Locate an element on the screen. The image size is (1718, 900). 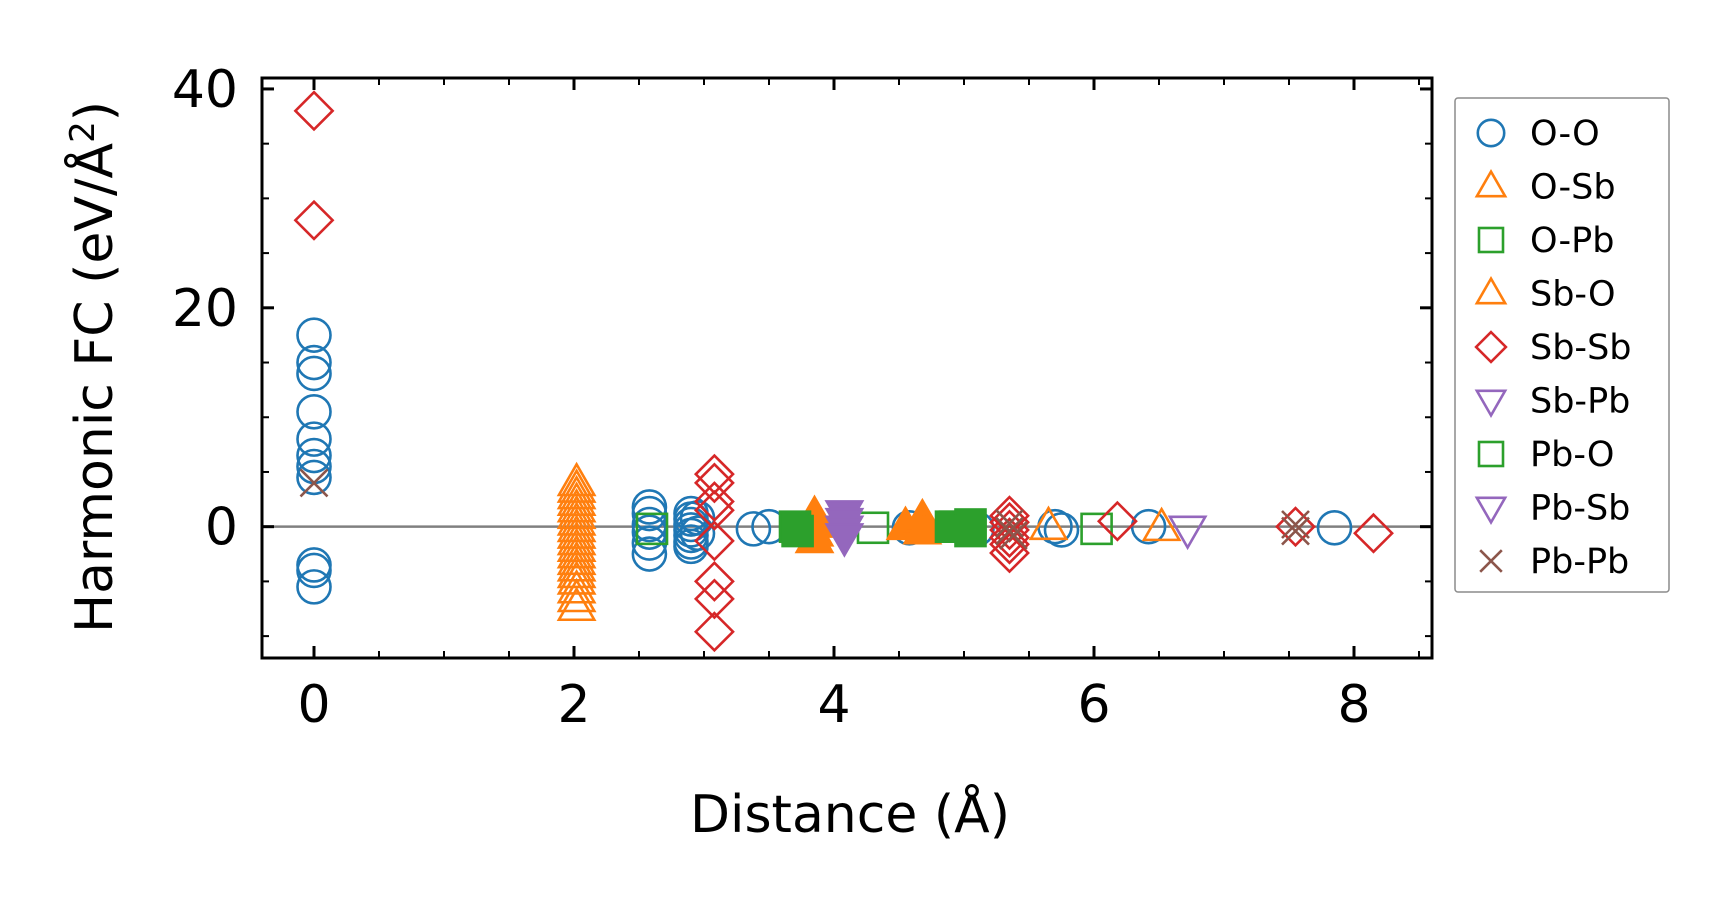
y-tick-label: 0 is located at coordinates (221, 528).